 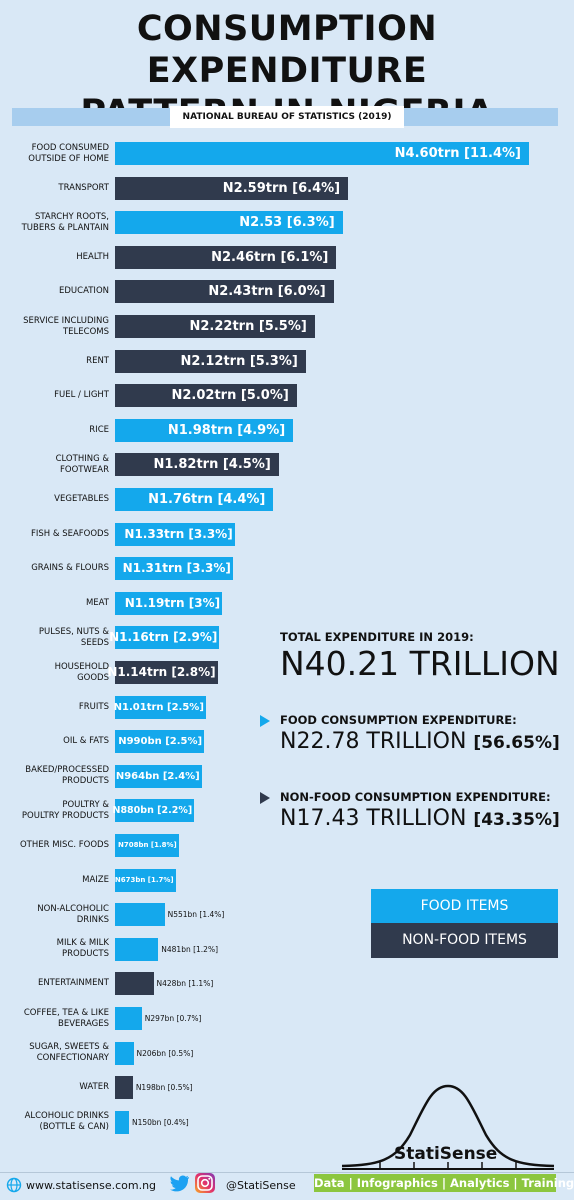 I want to click on bar-transport: N2.59trn [6.4%], so click(x=232, y=188).